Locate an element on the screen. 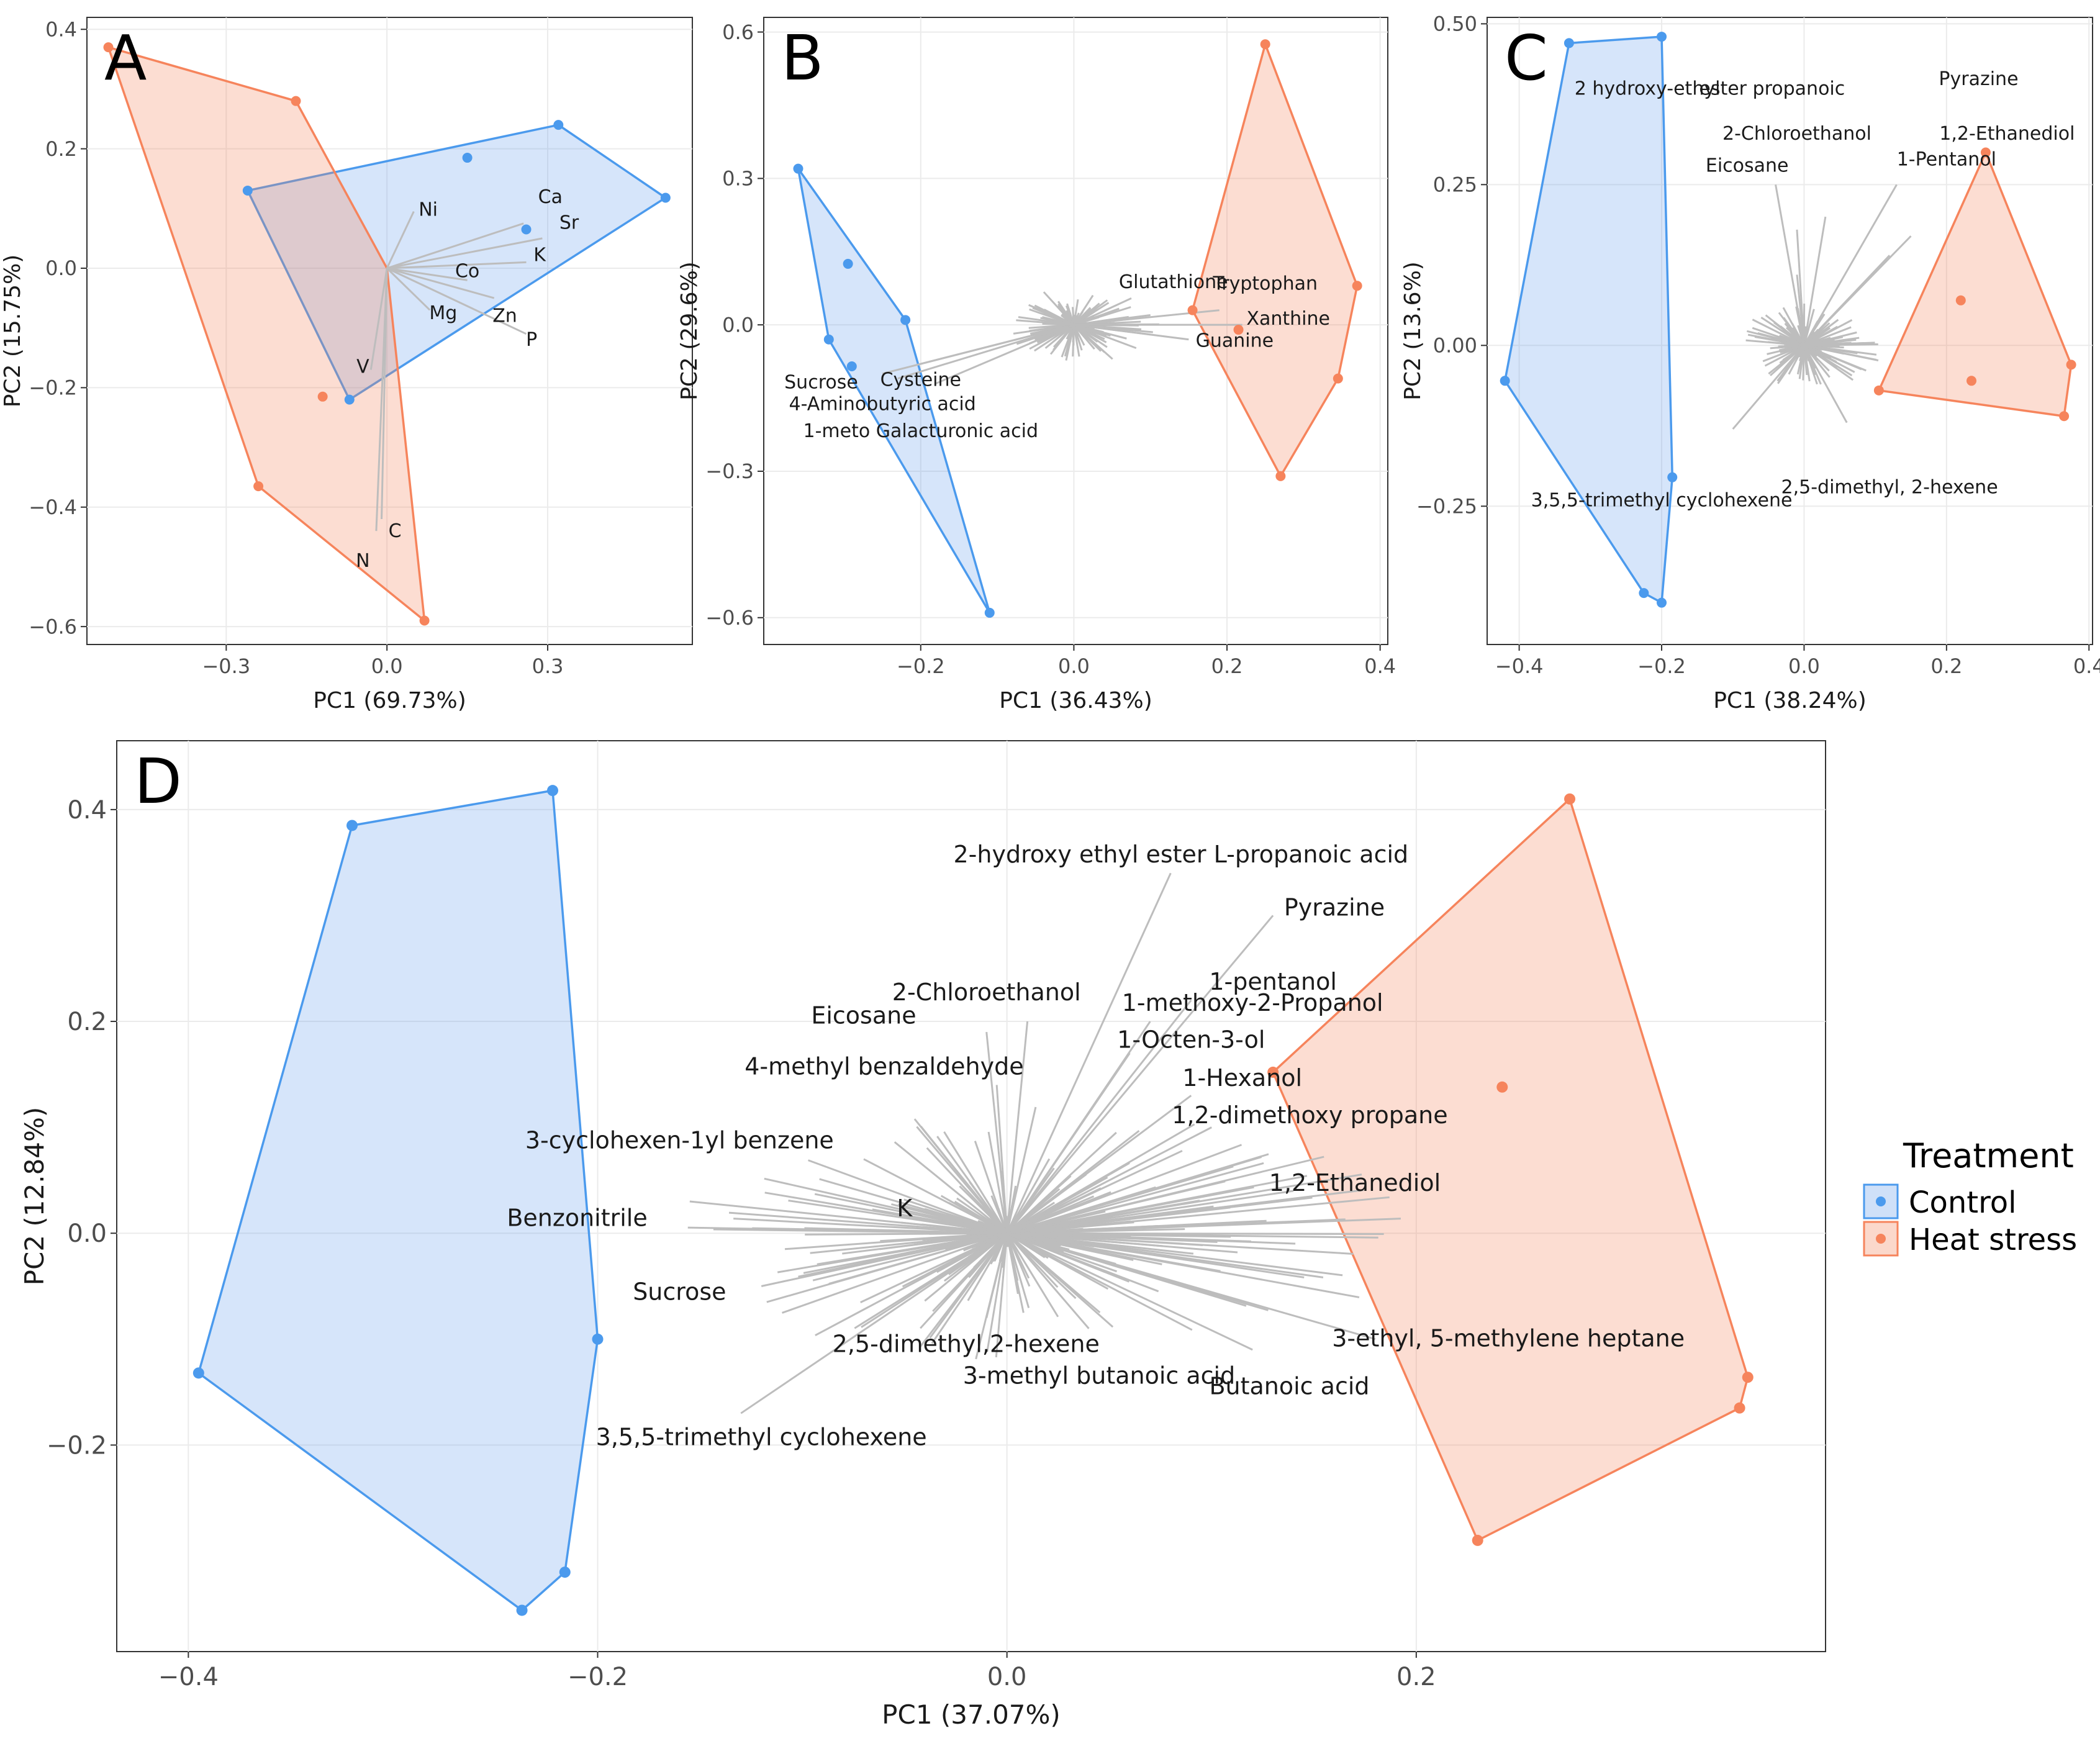 Image resolution: width=2100 pixels, height=1741 pixels. loading-vector-3-cyclohexen-1yl-benzene is located at coordinates (935, 1196).